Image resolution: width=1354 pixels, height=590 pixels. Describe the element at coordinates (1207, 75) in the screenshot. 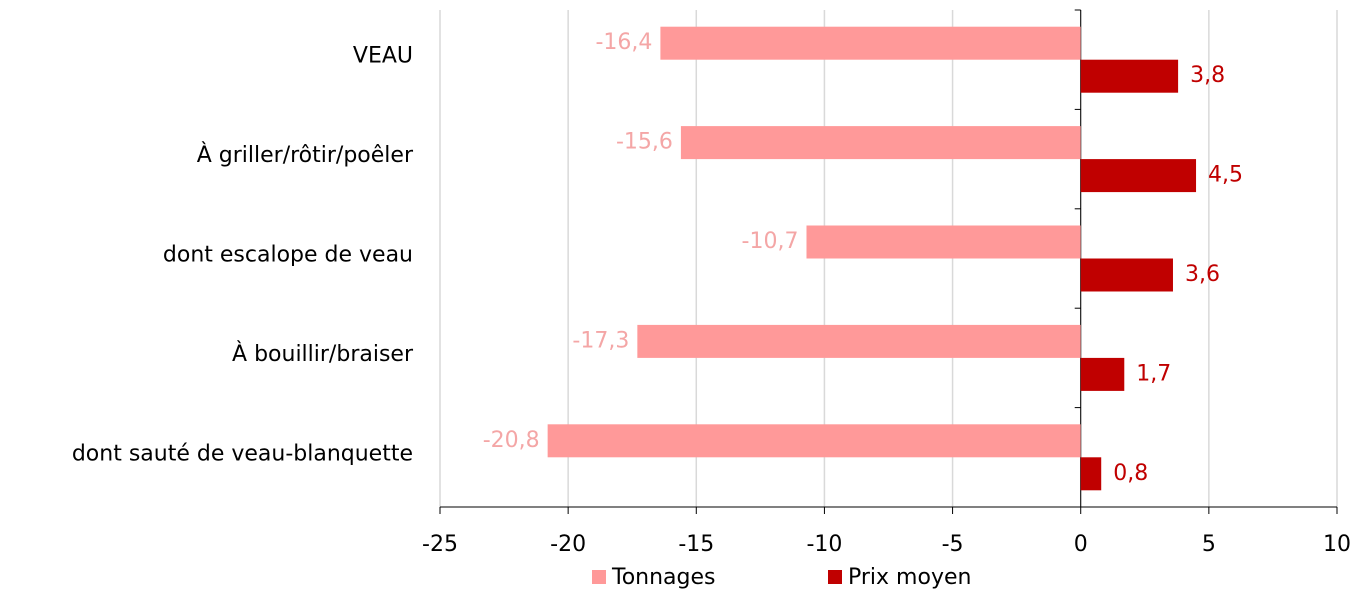

I see `value-label: 3,8` at that location.